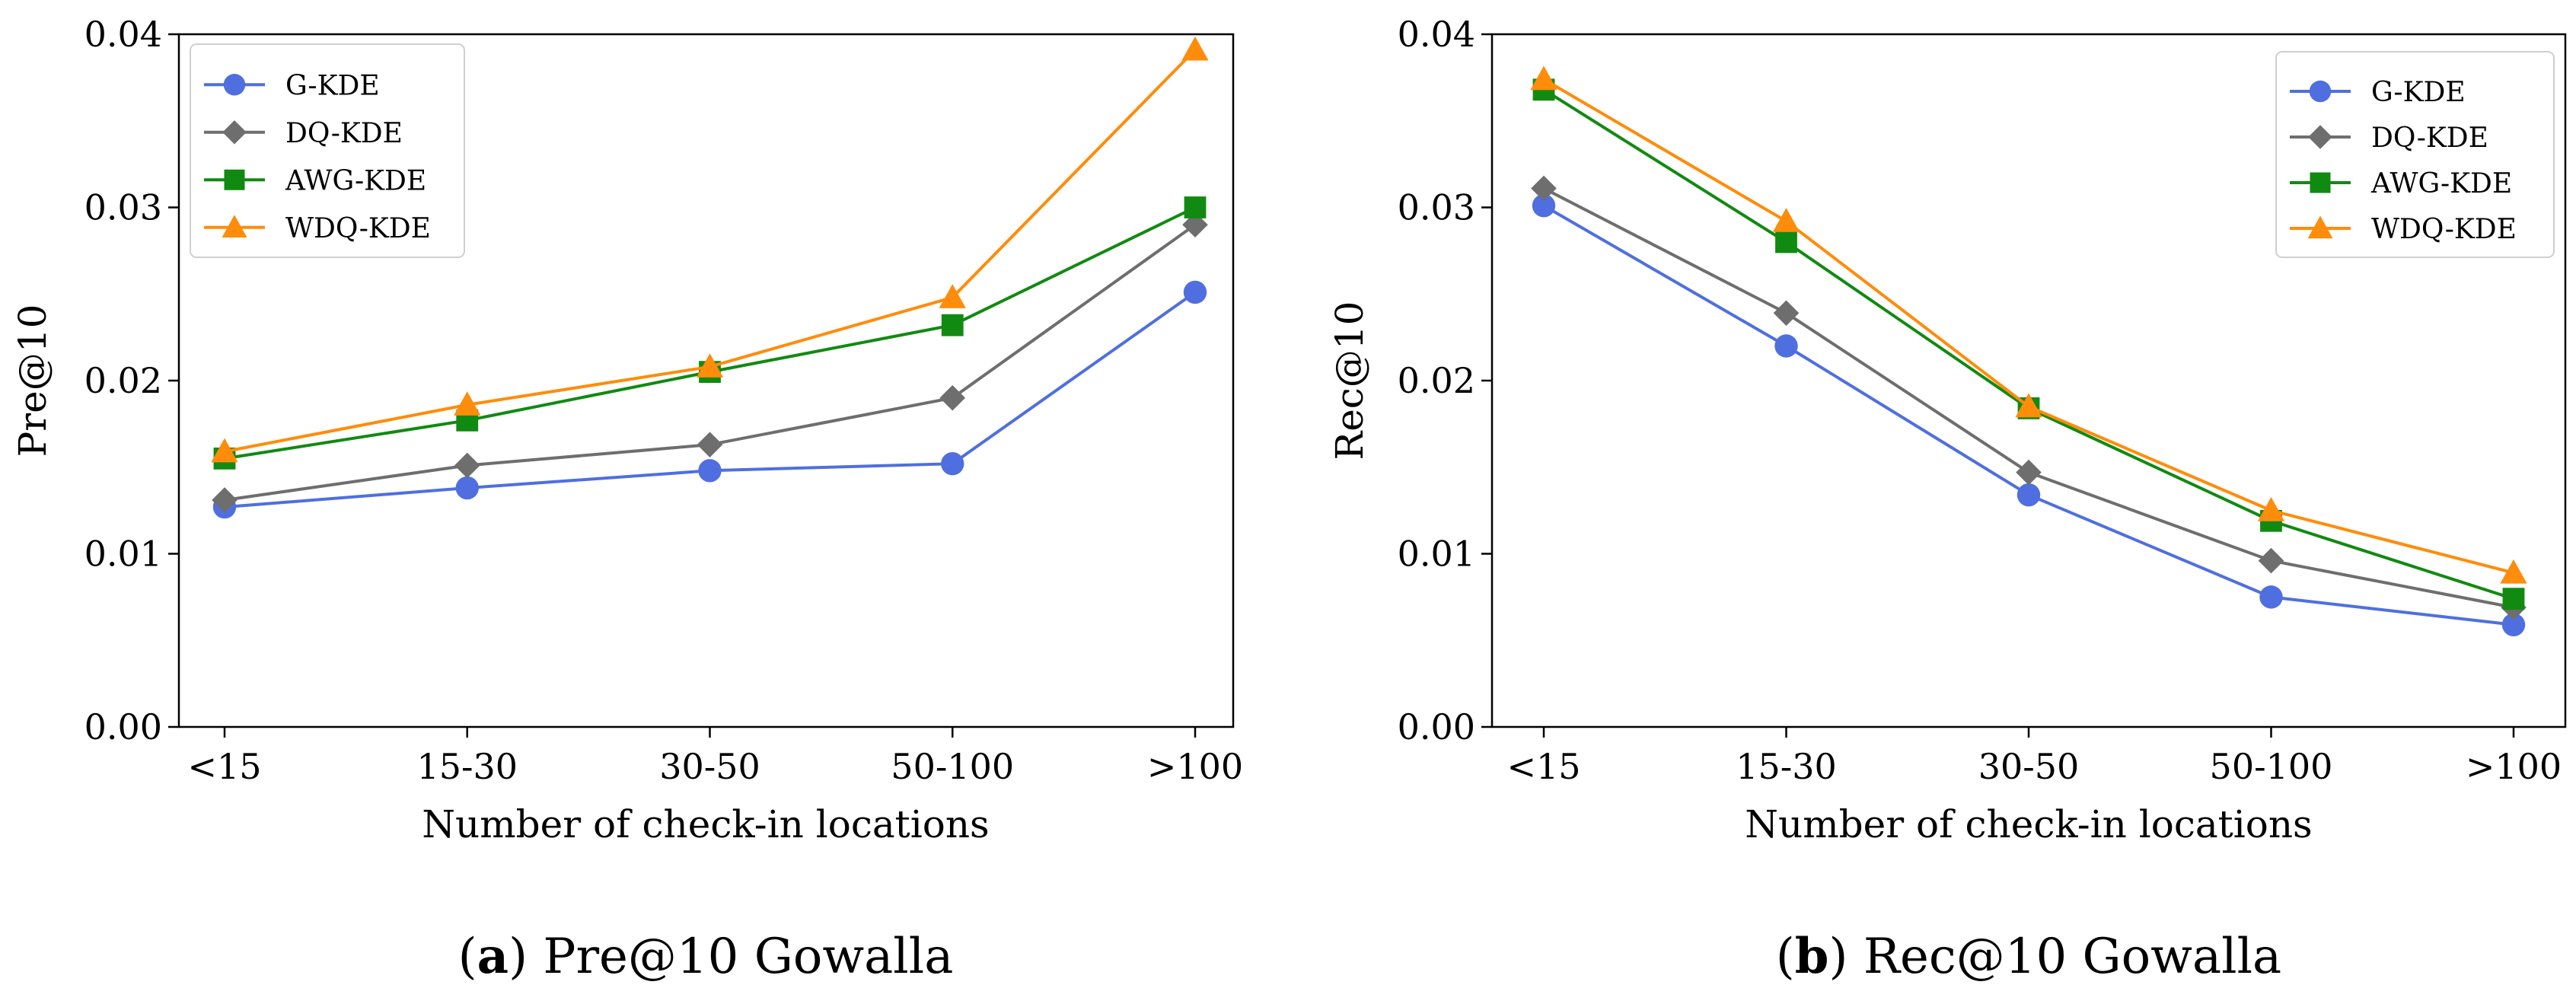 This screenshot has height=1004, width=2576. Describe the element at coordinates (493, 956) in the screenshot. I see `caption-letter-a: a` at that location.